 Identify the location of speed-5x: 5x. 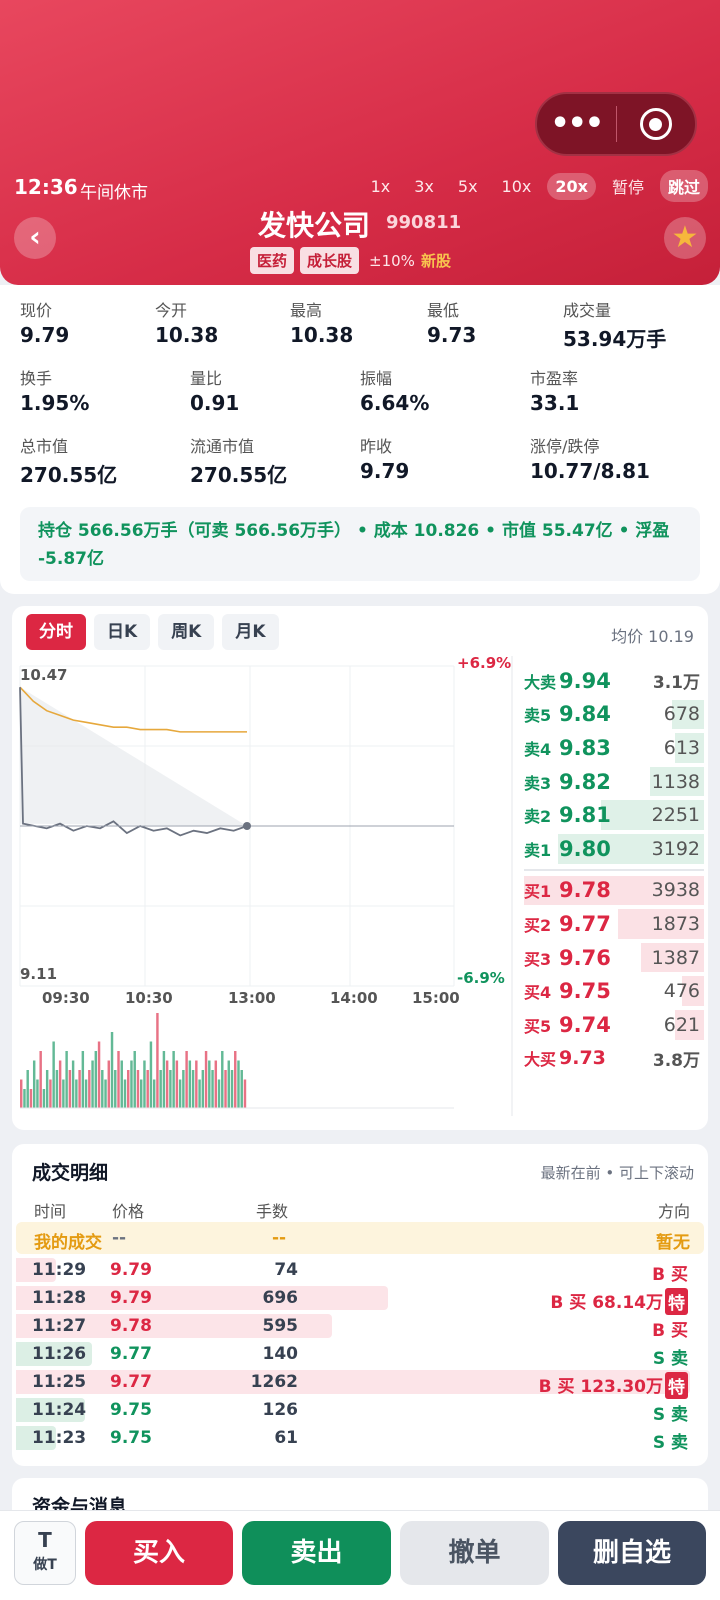
(467, 186).